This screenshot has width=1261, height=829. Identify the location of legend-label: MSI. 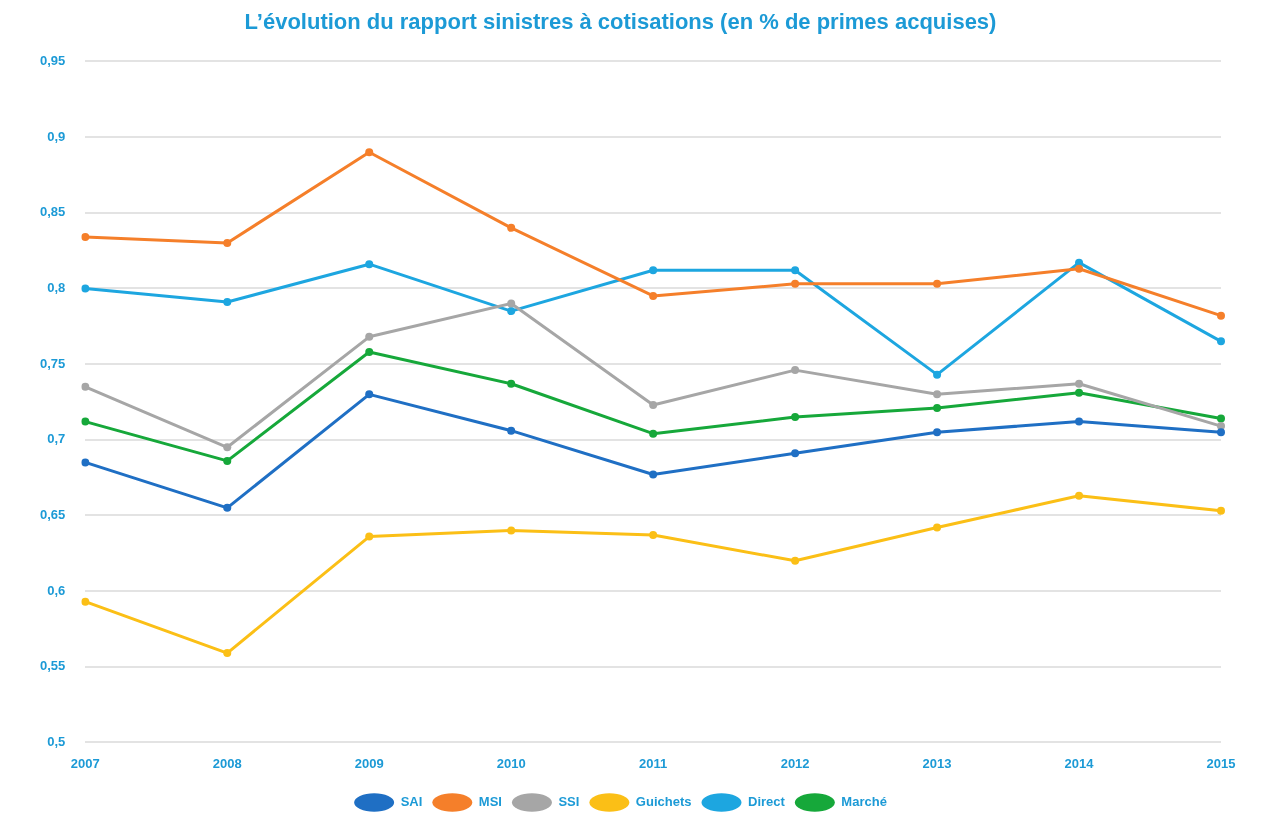
(490, 802).